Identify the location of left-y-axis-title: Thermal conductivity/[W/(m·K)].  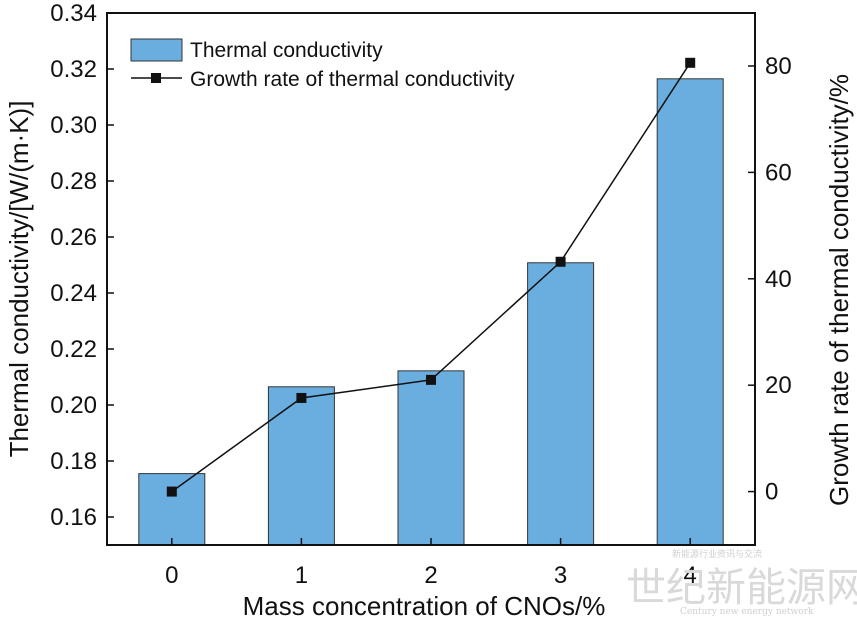
(19, 279).